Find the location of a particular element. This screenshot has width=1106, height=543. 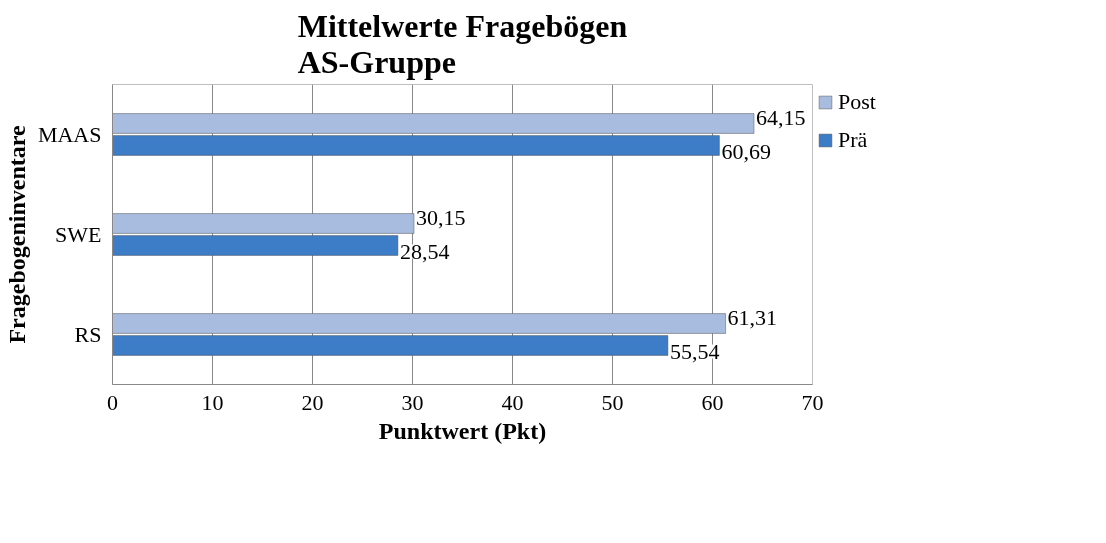

data-label: 60,69 is located at coordinates (746, 151).